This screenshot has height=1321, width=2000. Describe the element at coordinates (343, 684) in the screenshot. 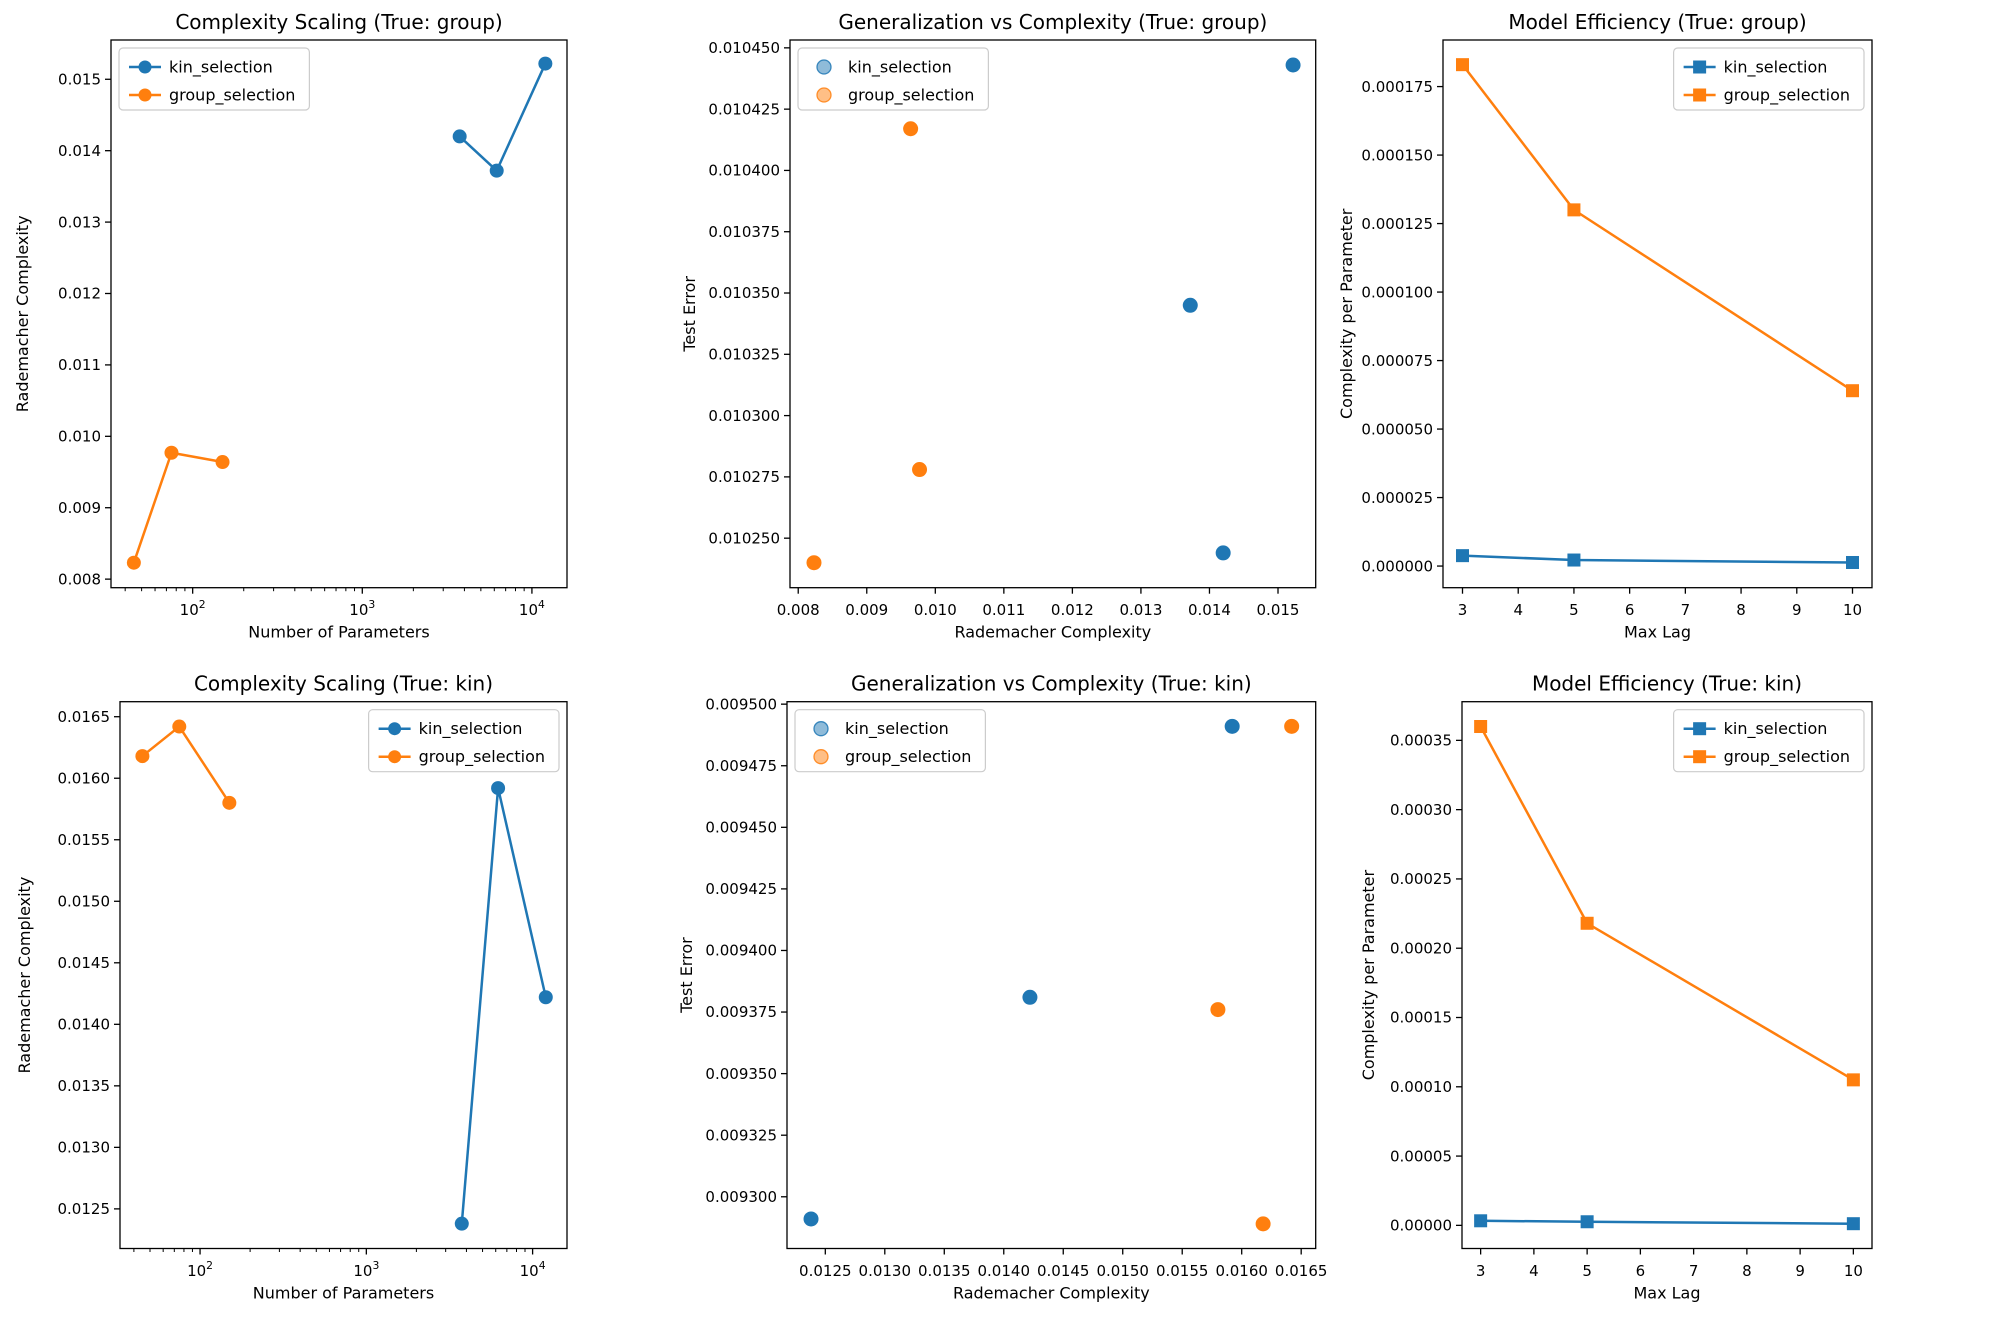

I see `plot-title: Complexity Scaling (True: kin)` at that location.